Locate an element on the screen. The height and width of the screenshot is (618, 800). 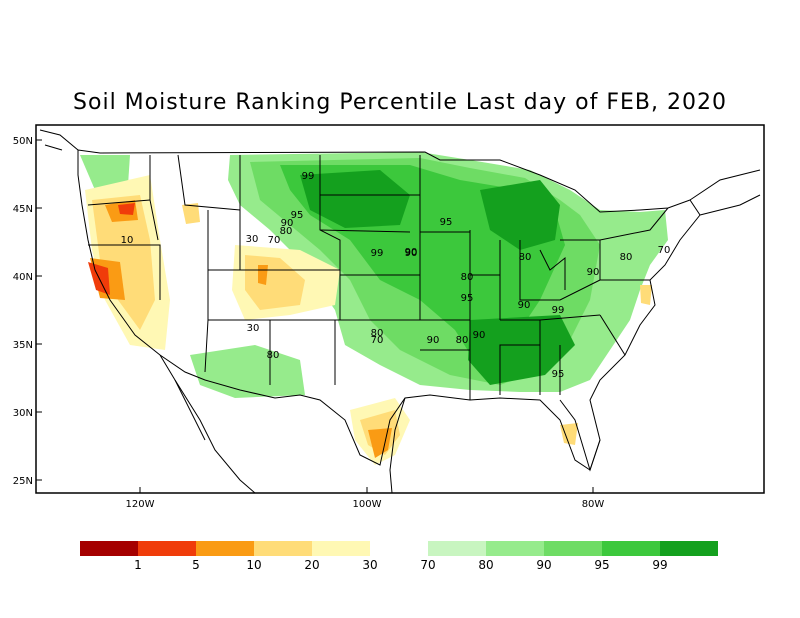
canada-coast-east is located at coordinates (725, 192).